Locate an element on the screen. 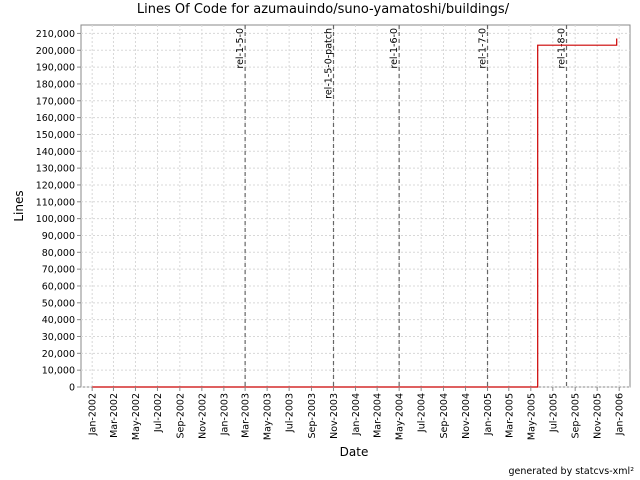 This screenshot has width=640, height=480. y-tick-label: 30,000 is located at coordinates (58, 337).